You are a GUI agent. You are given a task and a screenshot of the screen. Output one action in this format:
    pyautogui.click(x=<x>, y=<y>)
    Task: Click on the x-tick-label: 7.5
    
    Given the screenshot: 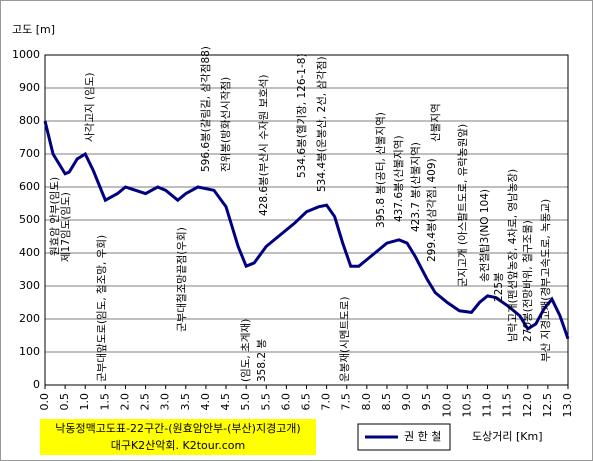 What is the action you would take?
    pyautogui.click(x=346, y=402)
    